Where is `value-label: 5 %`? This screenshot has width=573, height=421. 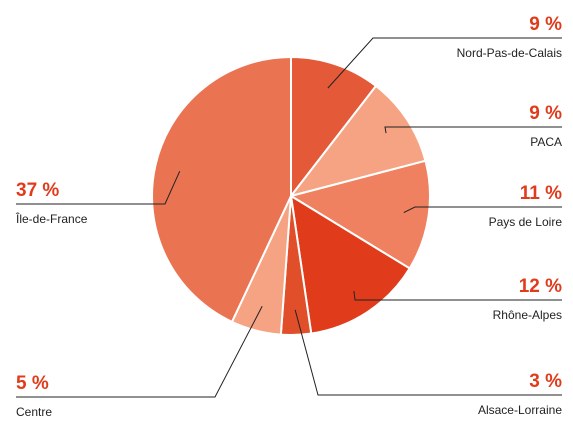
value-label: 5 % is located at coordinates (32, 383).